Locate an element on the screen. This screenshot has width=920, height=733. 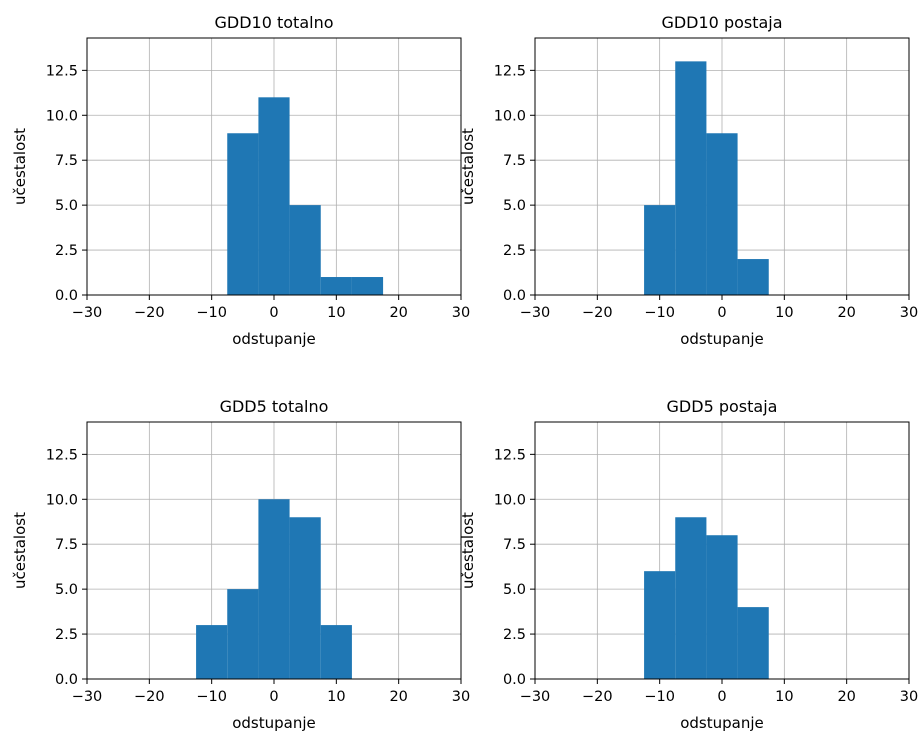
subplot-title: GDD5 totalno is located at coordinates (274, 406).